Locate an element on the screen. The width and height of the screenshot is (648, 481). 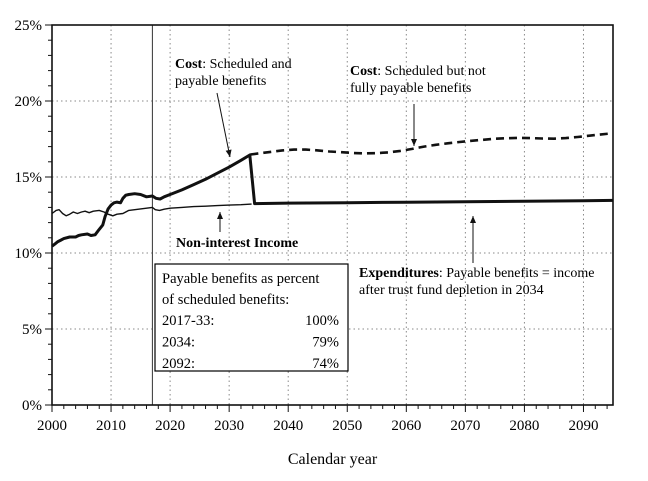
callout-border is located at coordinates (251, 317).